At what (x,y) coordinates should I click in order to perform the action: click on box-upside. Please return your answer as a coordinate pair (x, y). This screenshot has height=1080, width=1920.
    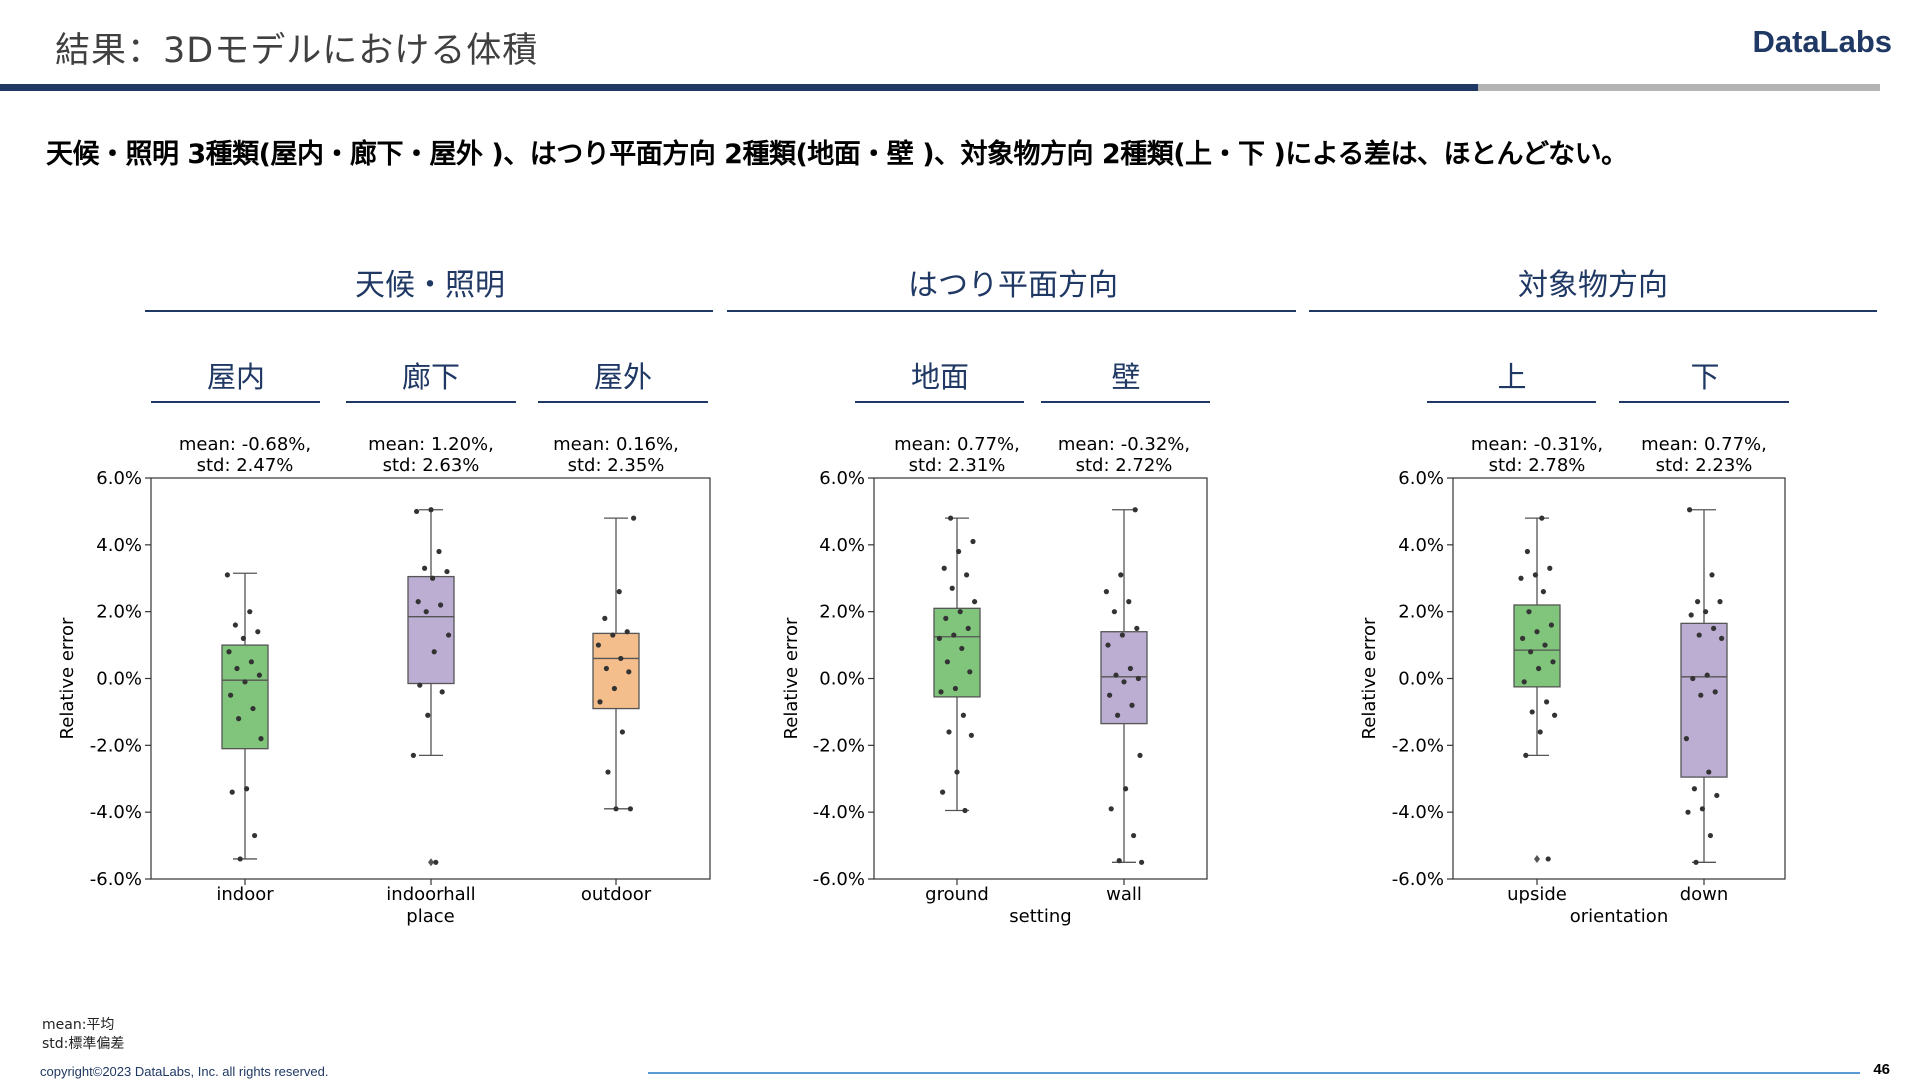
    Looking at the image, I should click on (1537, 646).